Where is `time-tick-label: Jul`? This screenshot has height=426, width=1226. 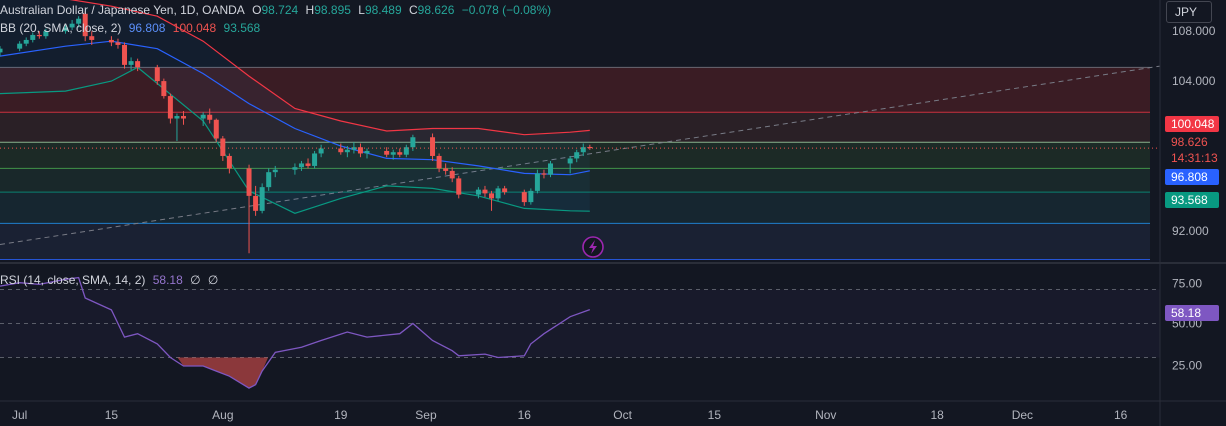 time-tick-label: Jul is located at coordinates (19, 415).